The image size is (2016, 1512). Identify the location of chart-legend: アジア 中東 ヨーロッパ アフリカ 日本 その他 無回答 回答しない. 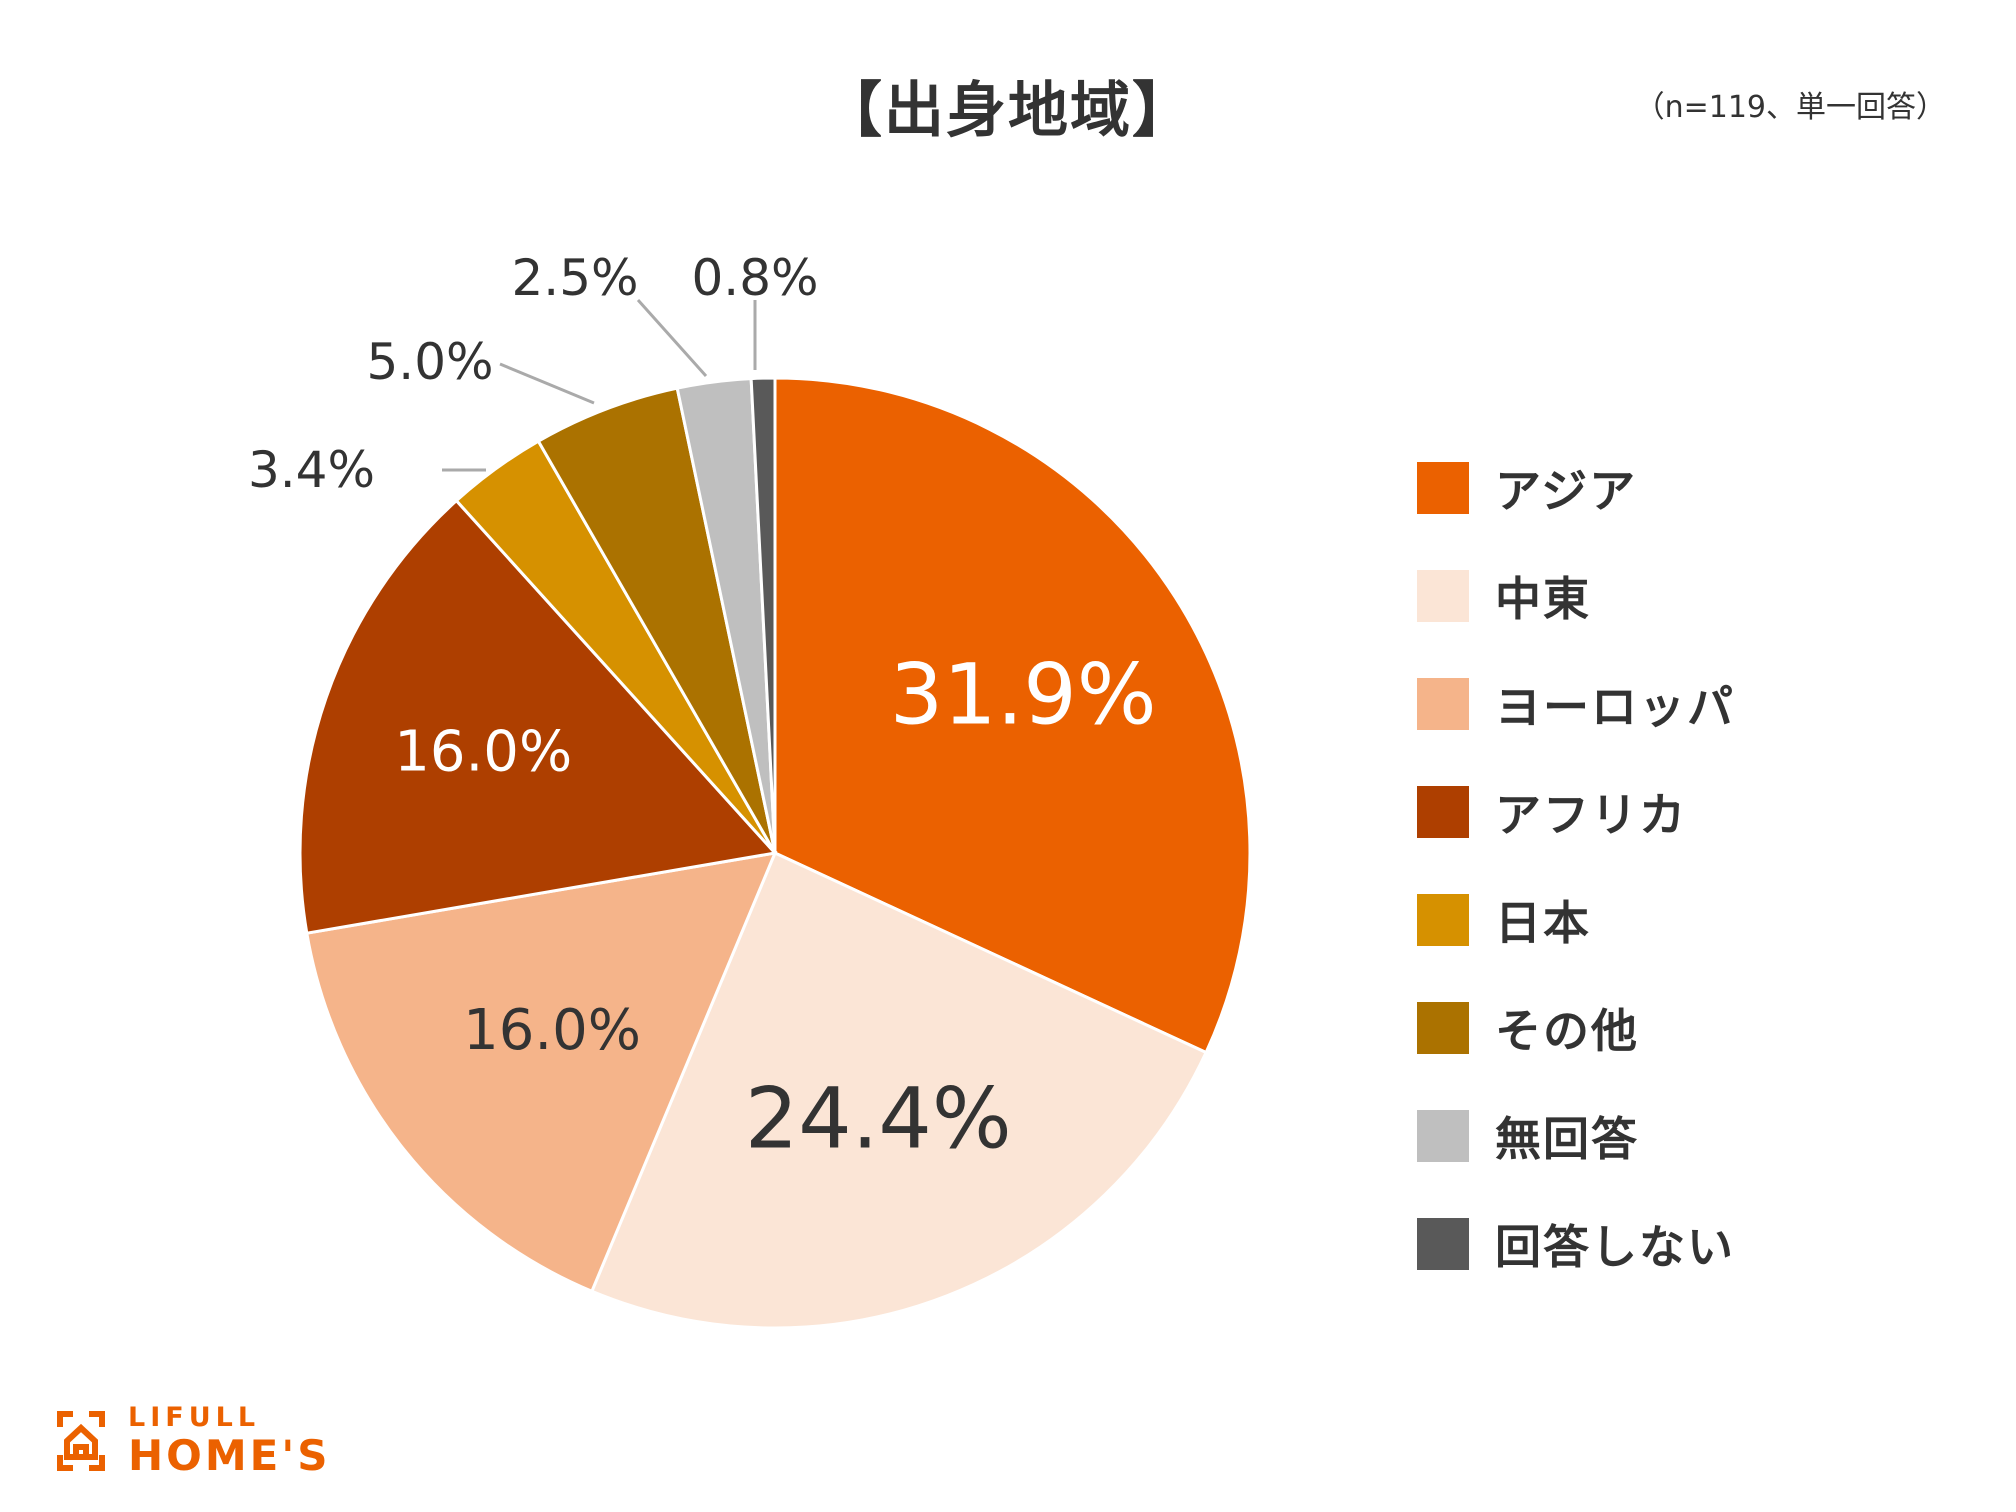
(1576, 866).